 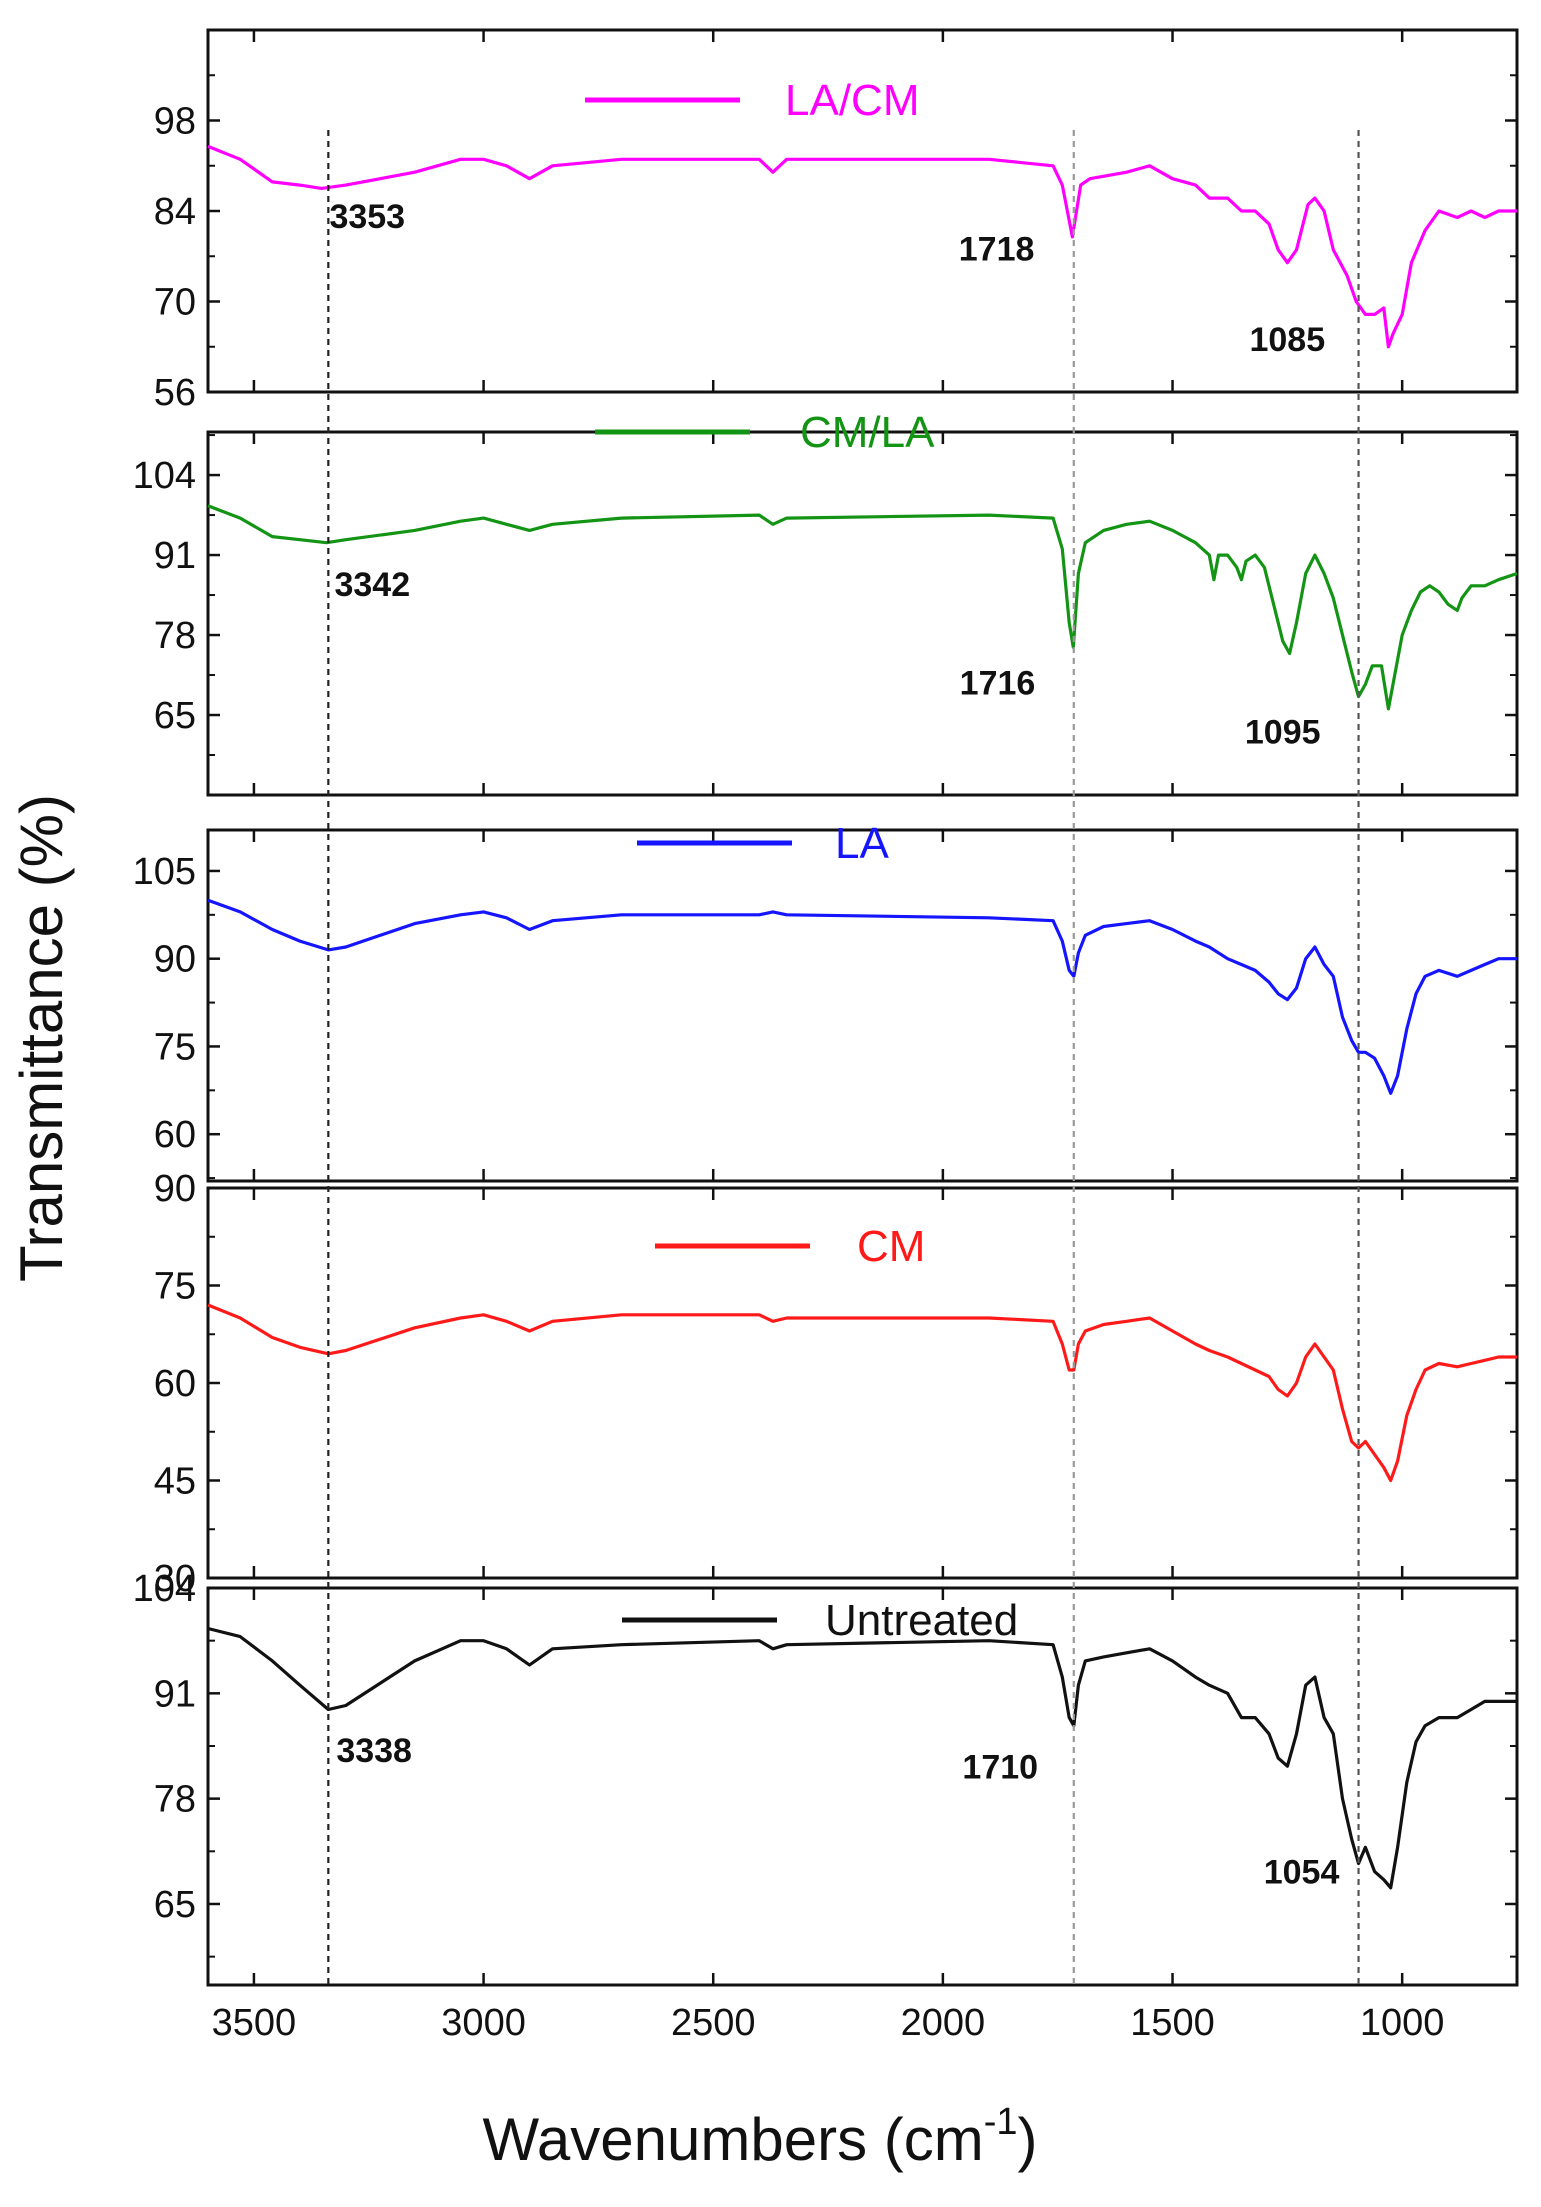 I want to click on panel-la: 60 75 90 105 LA, so click(x=826, y=1001).